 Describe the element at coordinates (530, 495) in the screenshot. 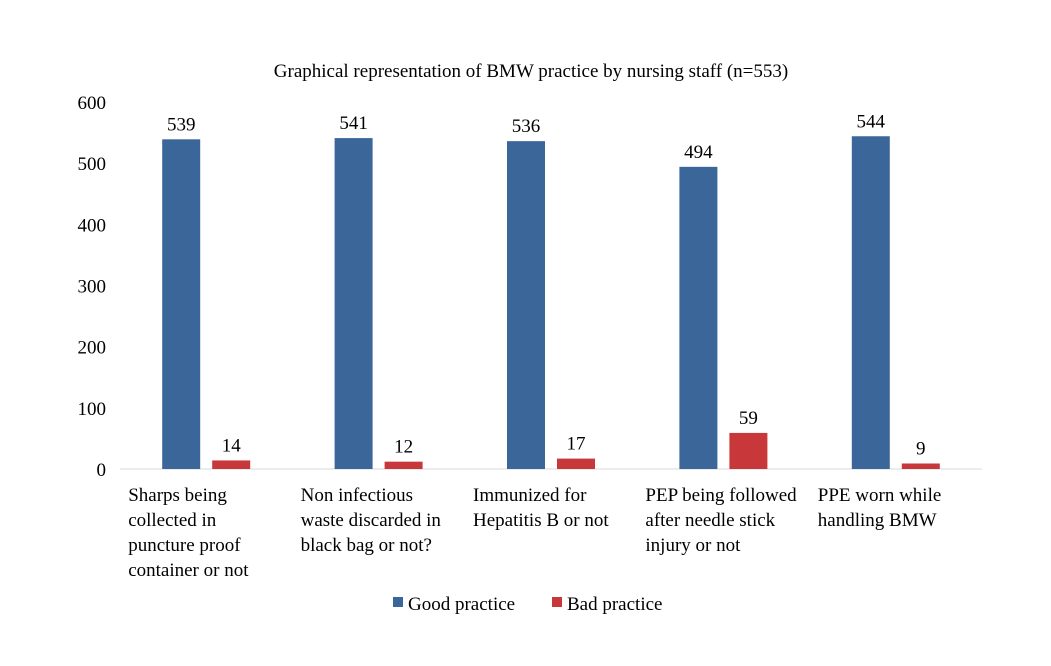

I see `category-label-line: Immunized for` at that location.